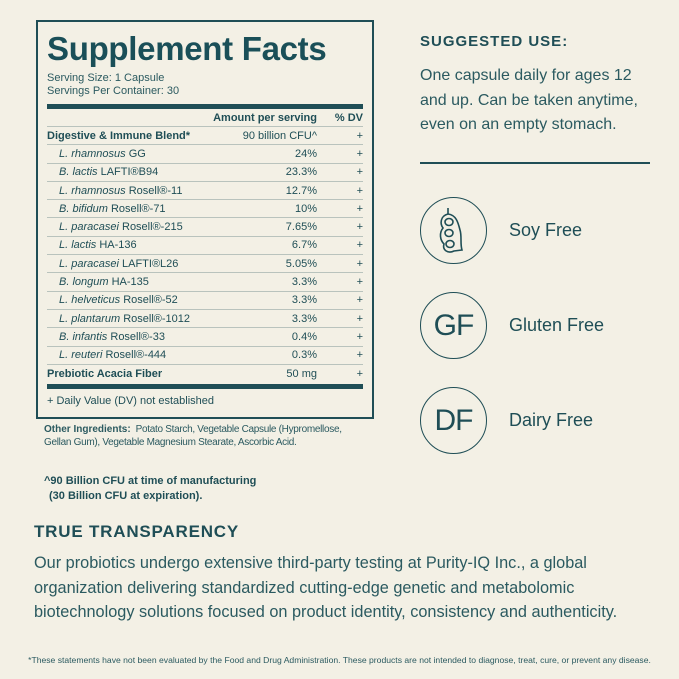  What do you see at coordinates (205, 118) in the screenshot?
I see `table-header: Amount per serving % DV` at bounding box center [205, 118].